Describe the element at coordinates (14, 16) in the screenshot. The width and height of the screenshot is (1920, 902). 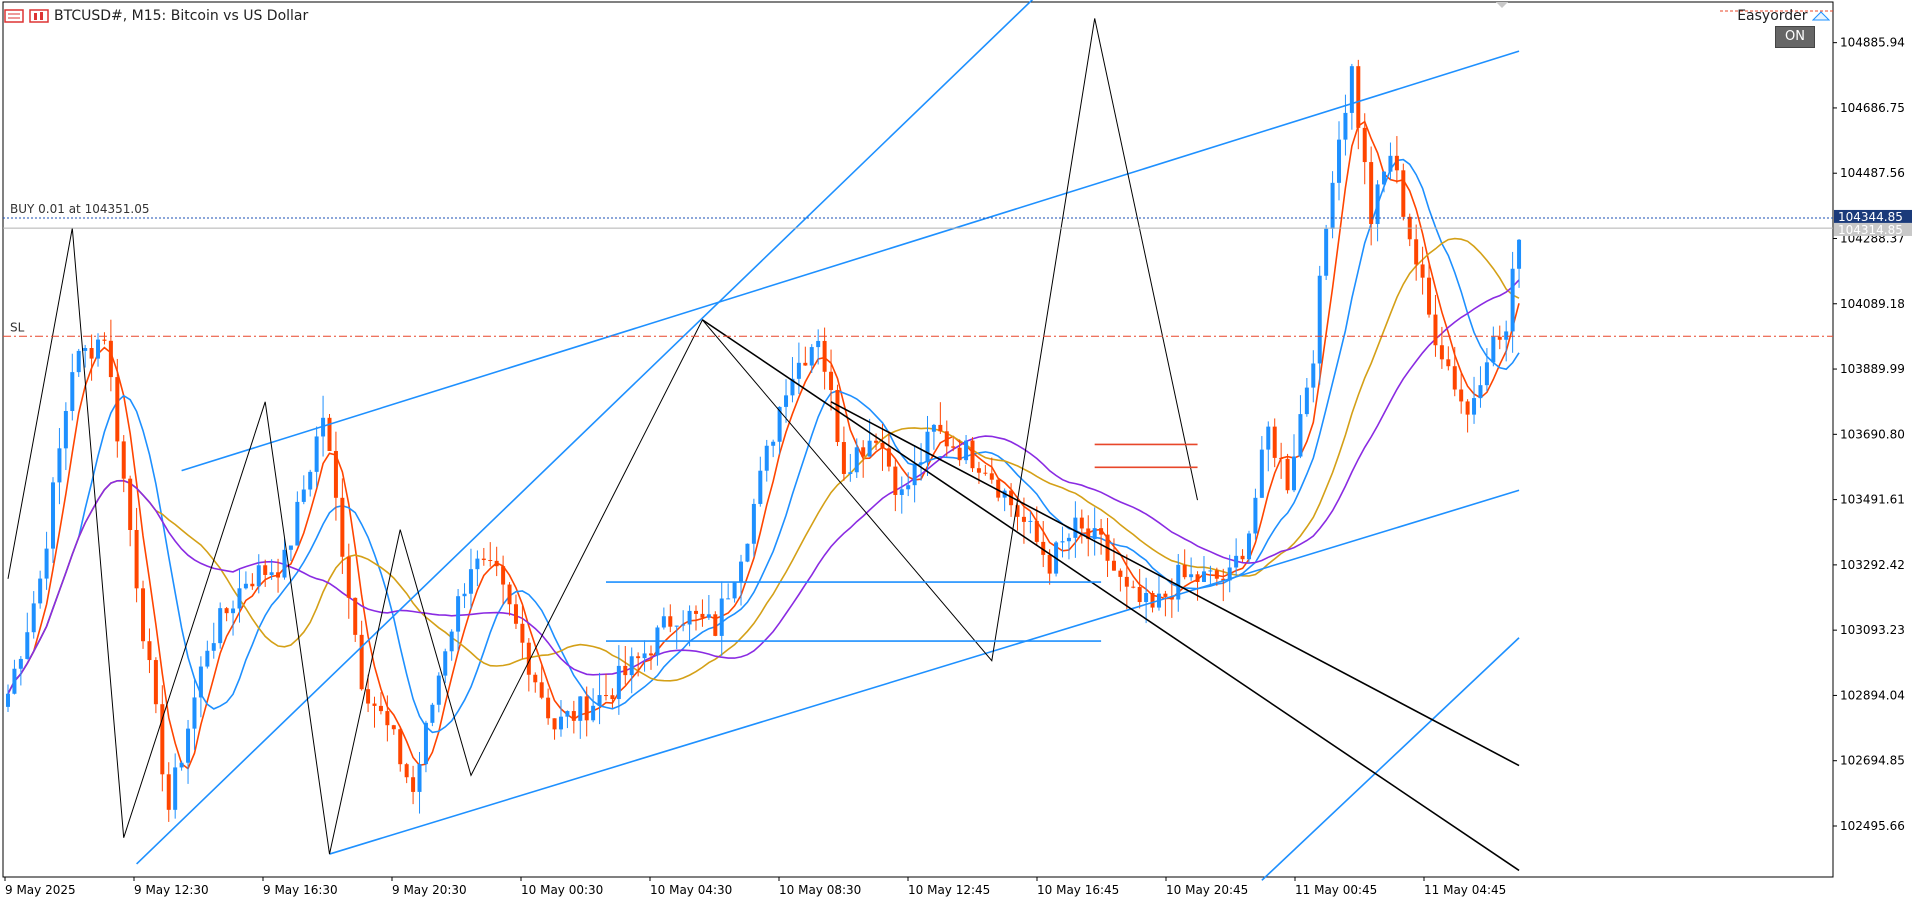
I see `chart-menu-icon` at that location.